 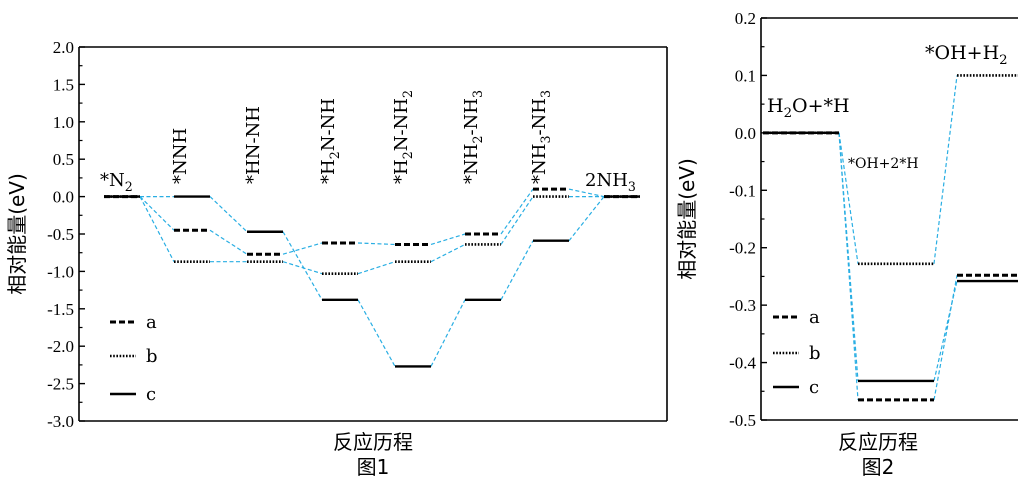 I want to click on step-label: *NH3-NH3, so click(x=541, y=137).